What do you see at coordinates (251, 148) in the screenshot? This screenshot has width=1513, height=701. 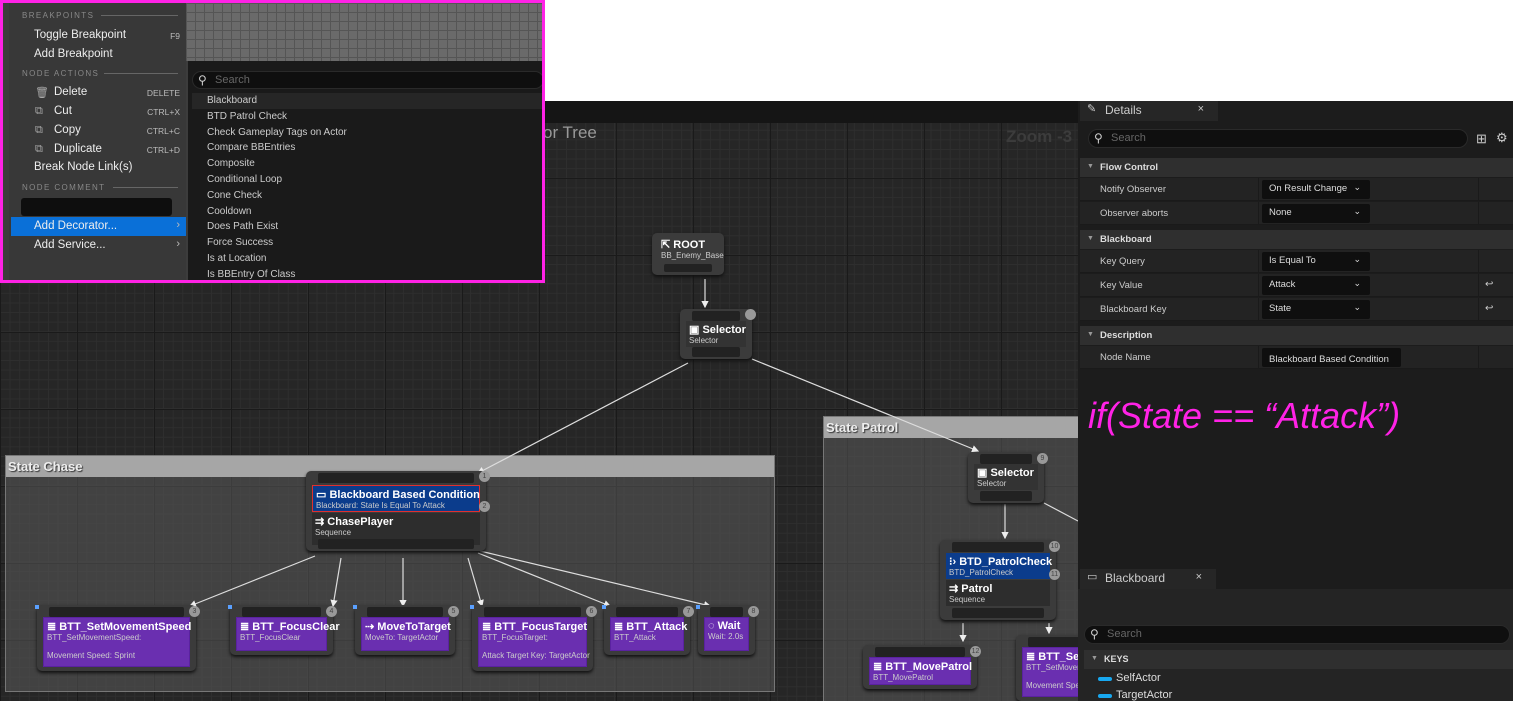 I see `submenu-item: Compare BBEntries` at bounding box center [251, 148].